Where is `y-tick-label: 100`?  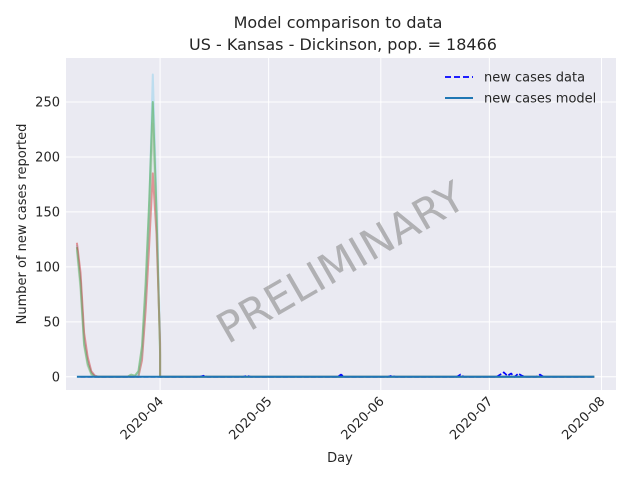 y-tick-label: 100 is located at coordinates (47, 267).